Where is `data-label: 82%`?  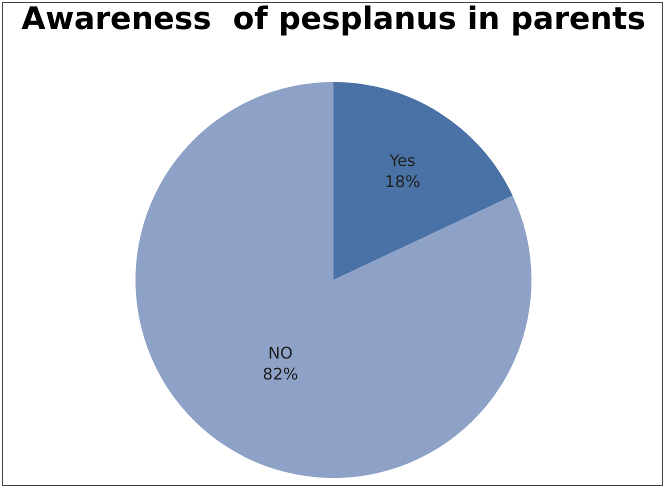 data-label: 82% is located at coordinates (280, 374).